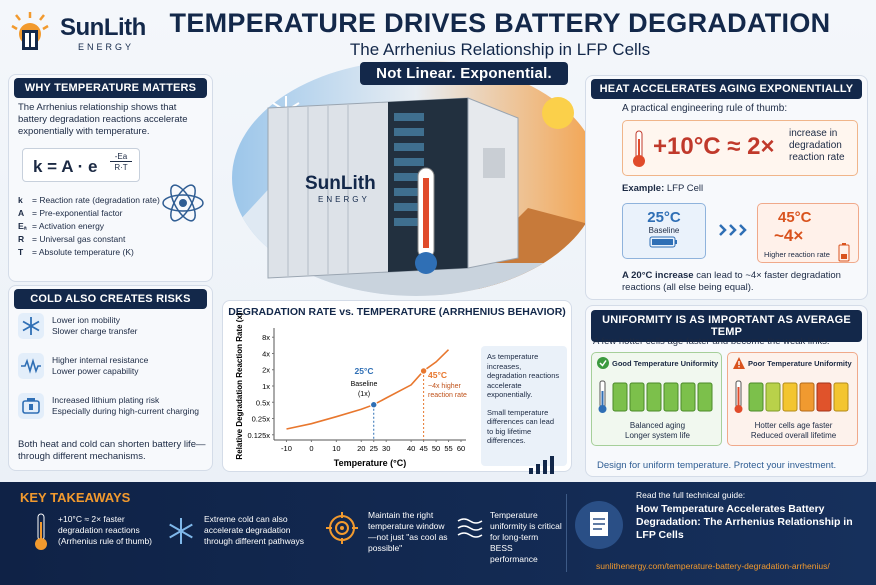  I want to click on x-tick-label: 10, so click(336, 448).